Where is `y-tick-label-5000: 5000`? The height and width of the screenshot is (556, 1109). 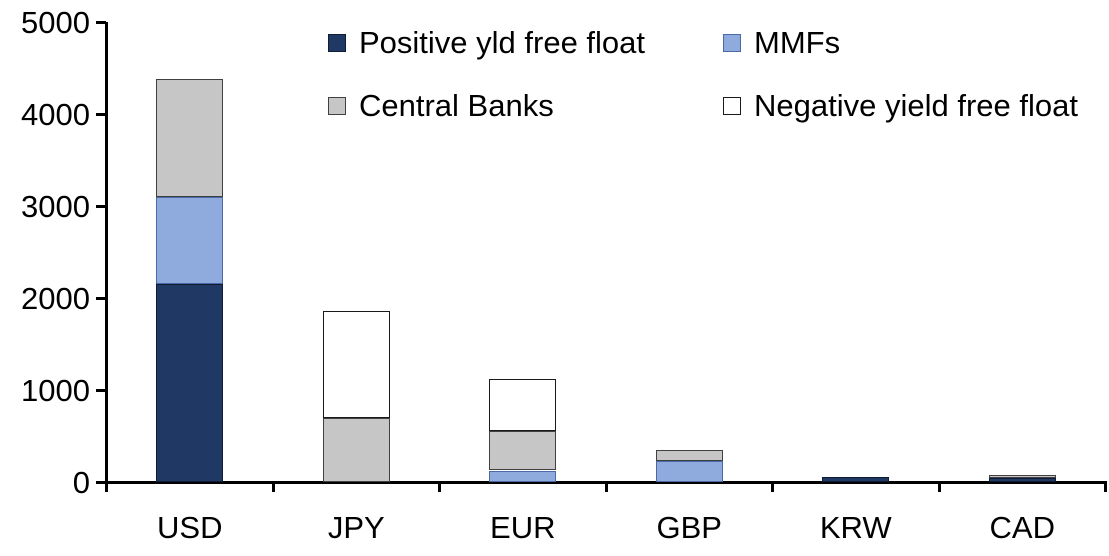
y-tick-label-5000: 5000 is located at coordinates (55, 22).